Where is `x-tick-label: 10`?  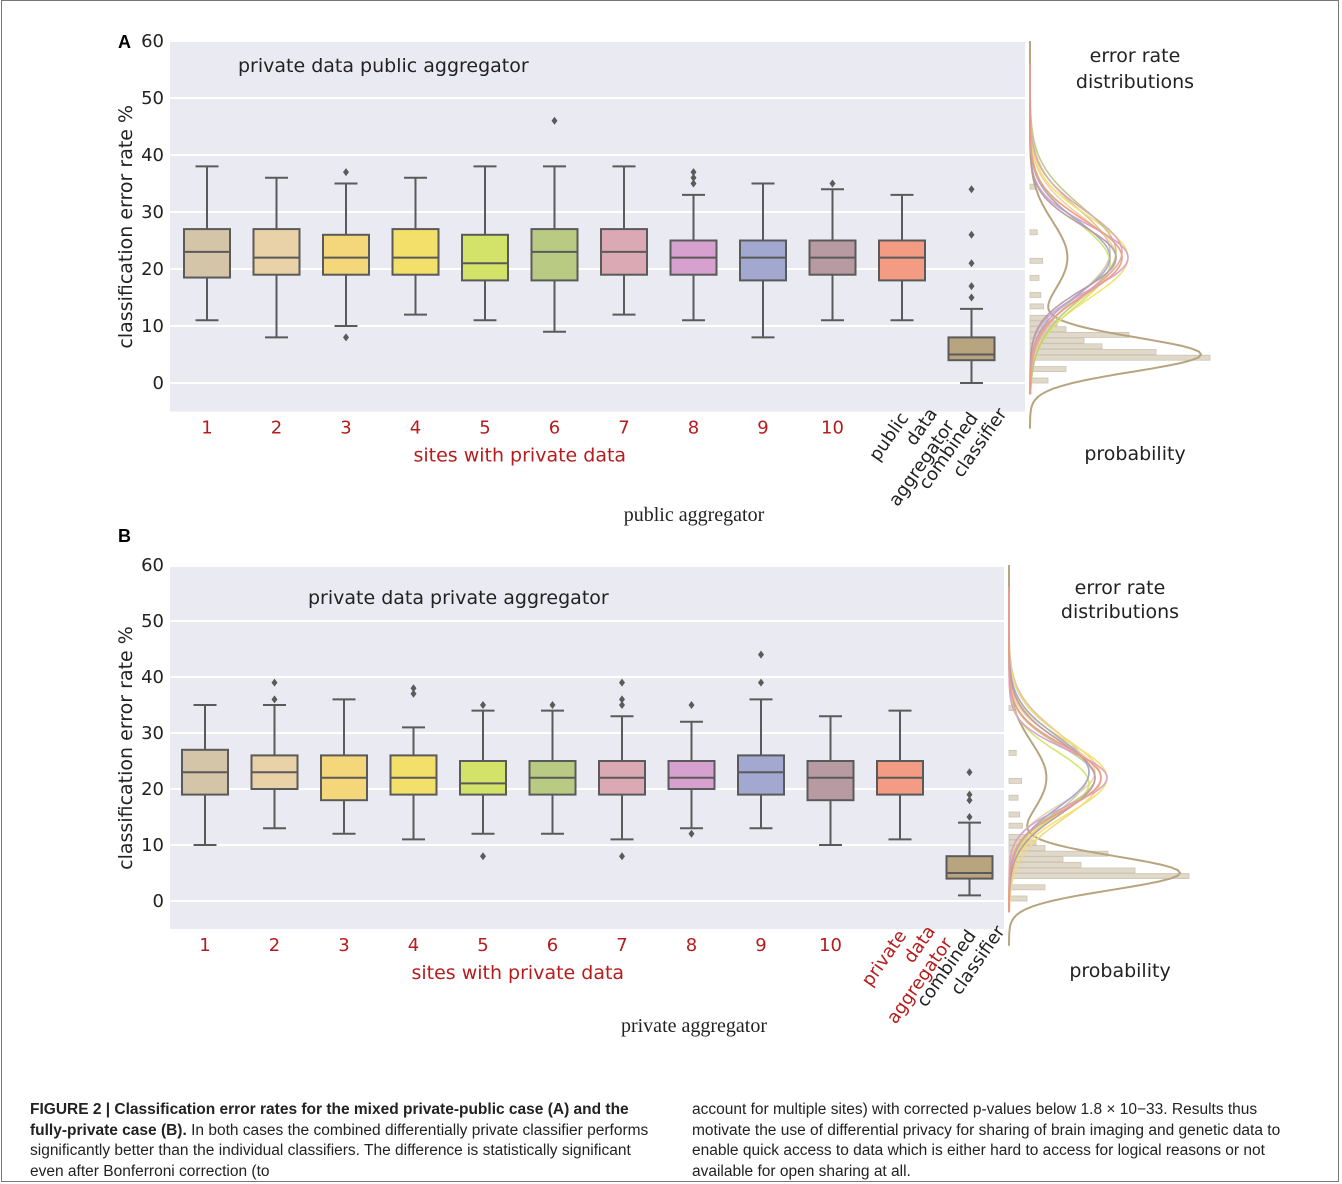
x-tick-label: 10 is located at coordinates (832, 428).